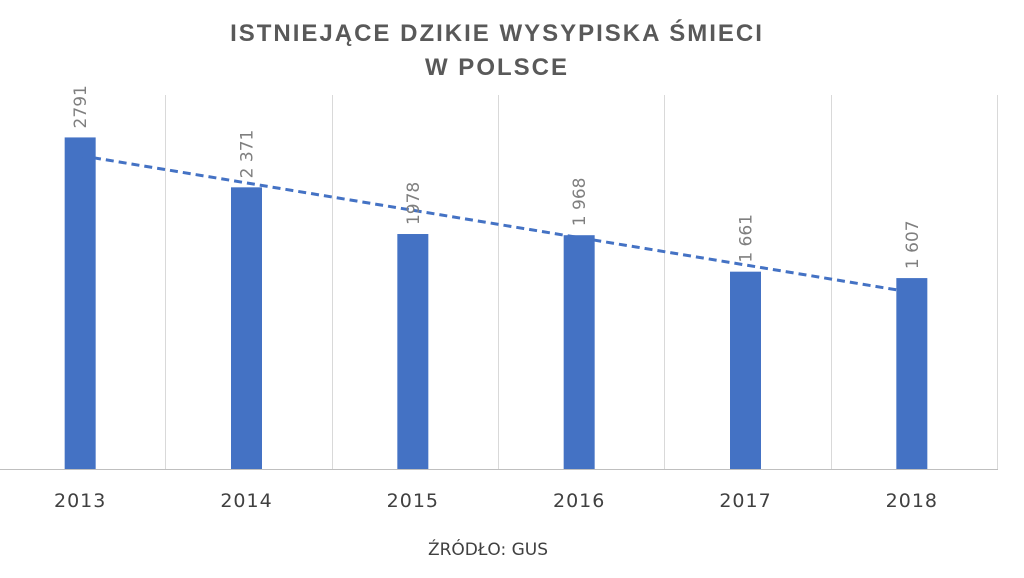 The image size is (1024, 578). I want to click on x-tick-2015: 2015, so click(413, 501).